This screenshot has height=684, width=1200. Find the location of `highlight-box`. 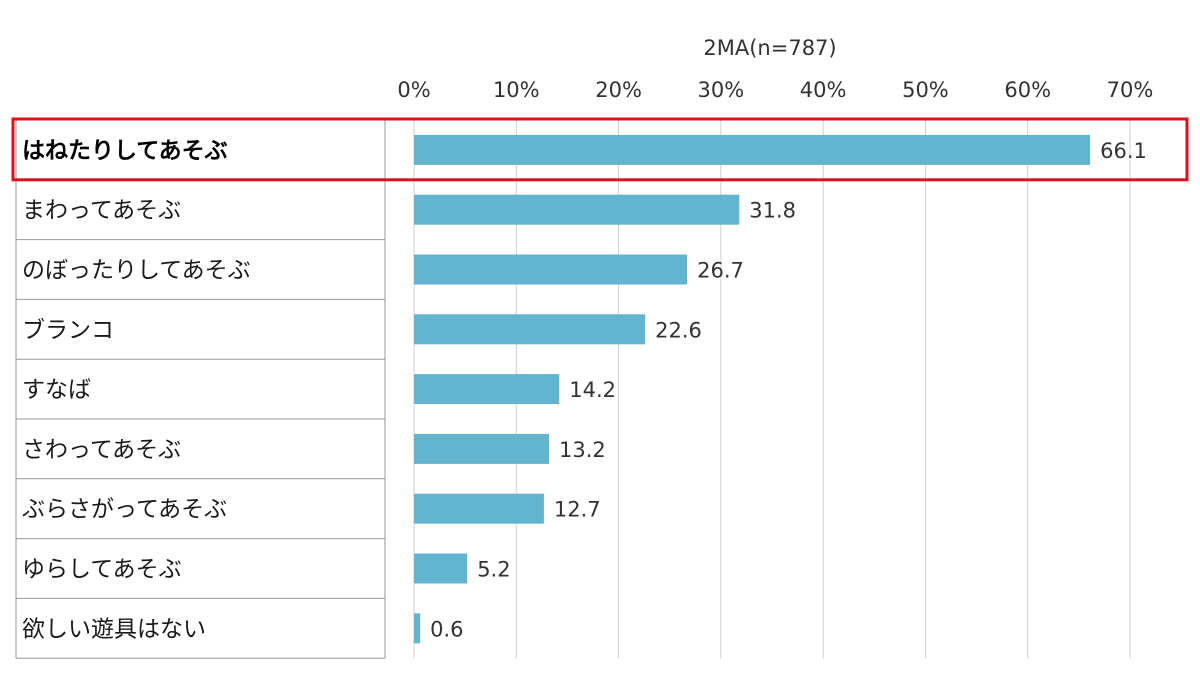

highlight-box is located at coordinates (600, 149).